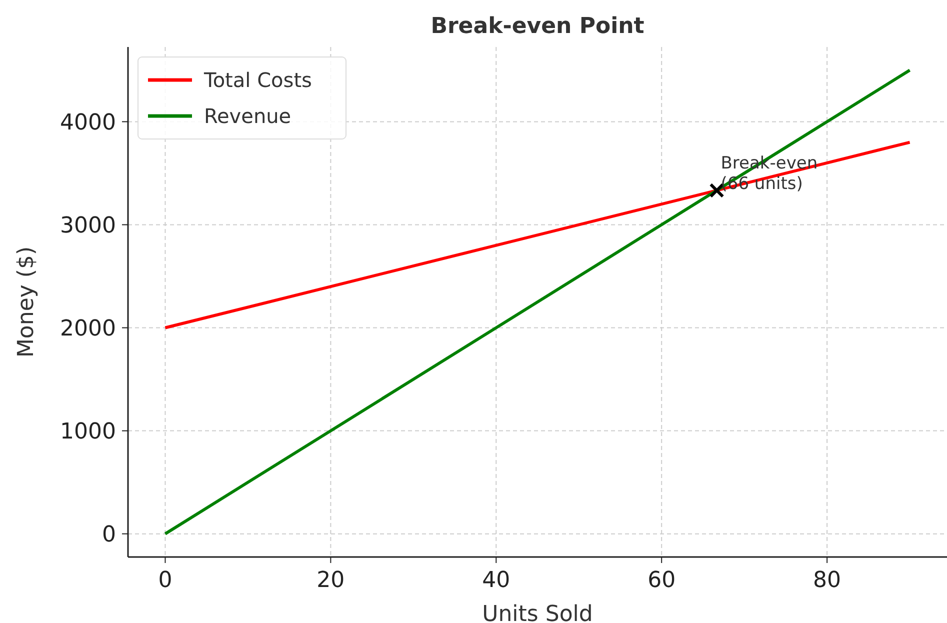 The width and height of the screenshot is (947, 623). What do you see at coordinates (248, 116) in the screenshot?
I see `legend-label: Revenue` at bounding box center [248, 116].